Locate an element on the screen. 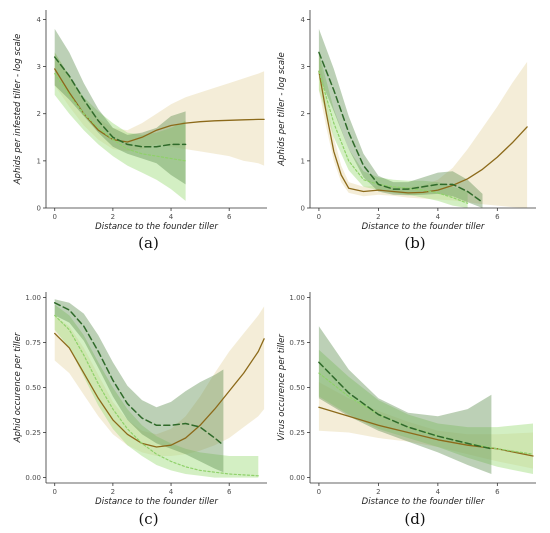  series-line-c-dashed is located at coordinates (139, 374).